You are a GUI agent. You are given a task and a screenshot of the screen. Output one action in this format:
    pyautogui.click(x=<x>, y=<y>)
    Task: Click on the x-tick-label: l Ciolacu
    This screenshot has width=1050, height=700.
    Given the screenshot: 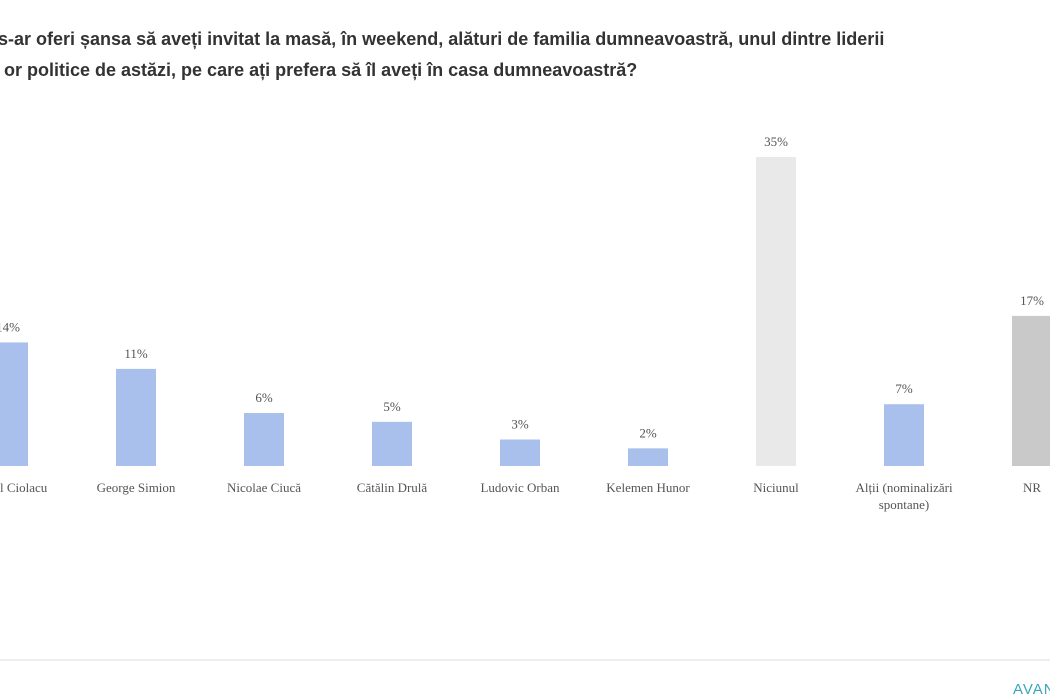 What is the action you would take?
    pyautogui.click(x=24, y=487)
    